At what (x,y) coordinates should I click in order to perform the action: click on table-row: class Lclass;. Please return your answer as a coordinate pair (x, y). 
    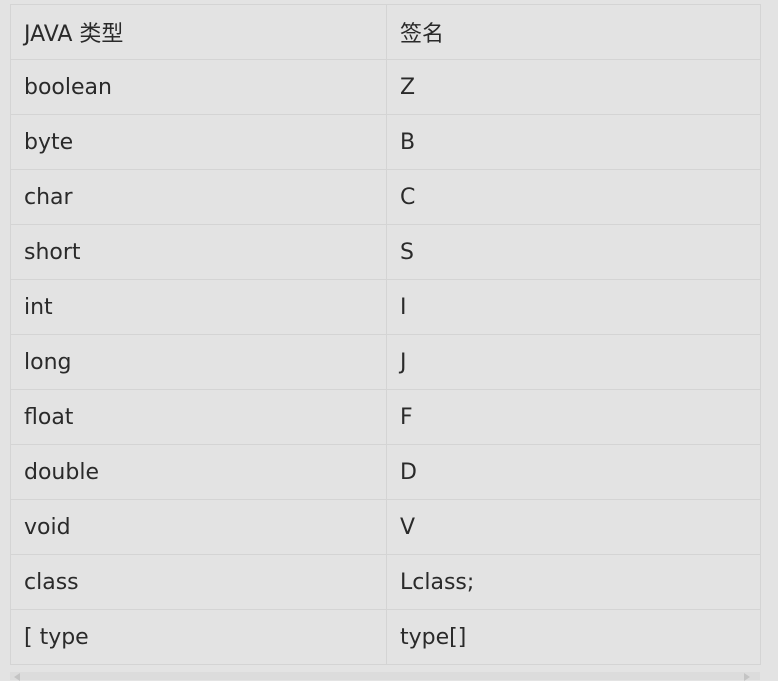
    Looking at the image, I should click on (385, 582).